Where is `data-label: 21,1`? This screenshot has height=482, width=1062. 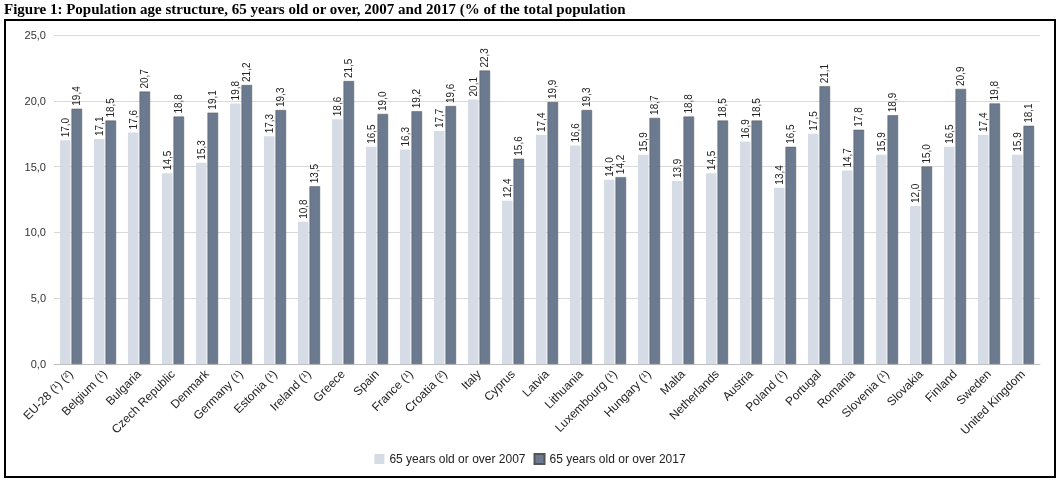
data-label: 21,1 is located at coordinates (825, 73).